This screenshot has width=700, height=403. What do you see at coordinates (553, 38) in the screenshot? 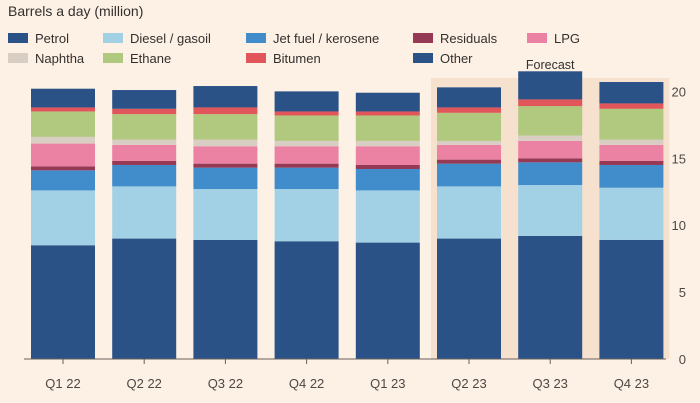
I see `legend-item-lpg: LPG` at bounding box center [553, 38].